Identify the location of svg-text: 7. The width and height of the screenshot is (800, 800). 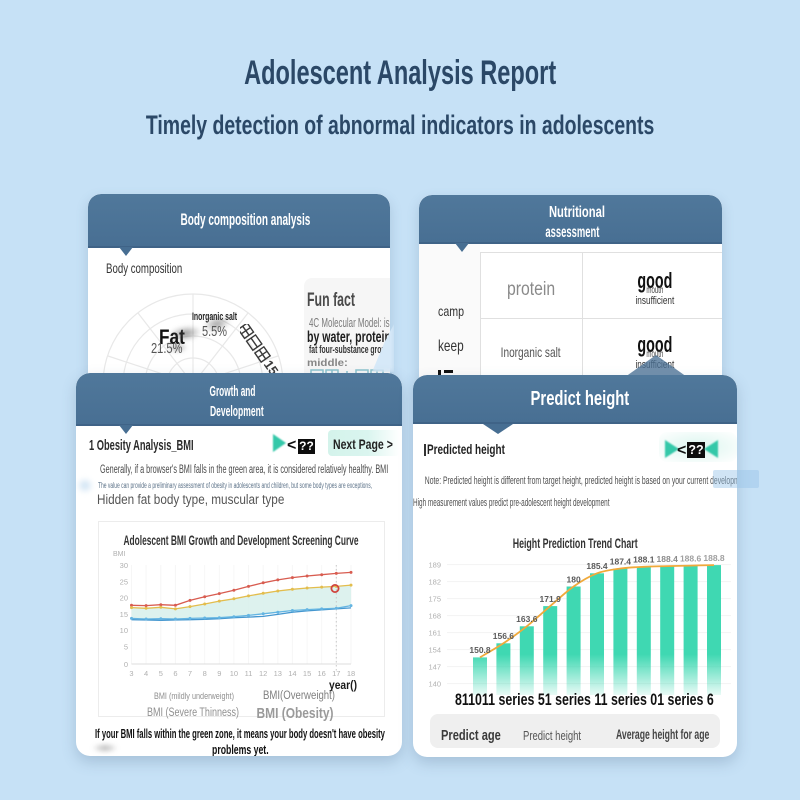
(190, 673).